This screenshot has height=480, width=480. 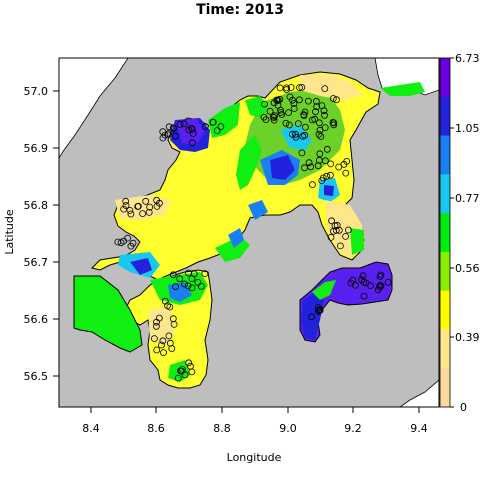 I want to click on x-axis-title: Longitude, so click(x=254, y=457).